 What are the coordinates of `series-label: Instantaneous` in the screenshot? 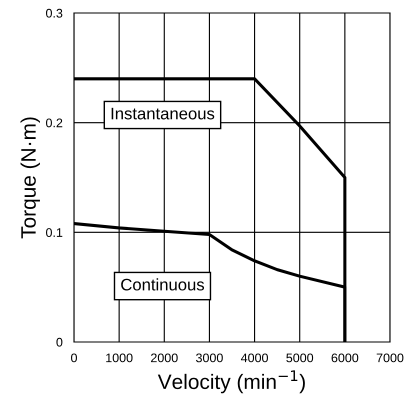 It's located at (163, 114).